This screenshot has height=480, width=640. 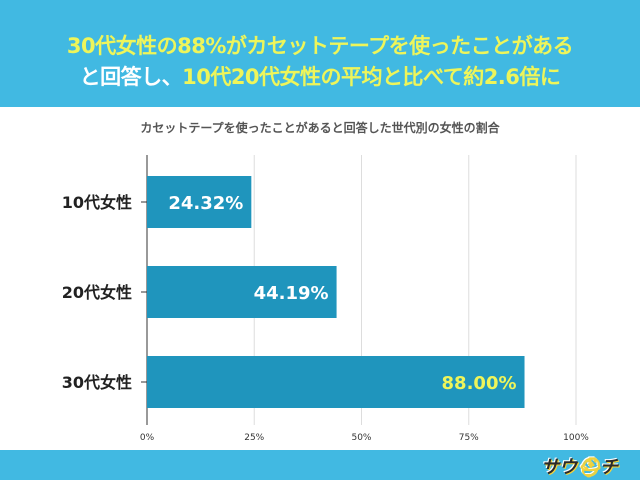 I want to click on category-label: 10代女性, so click(x=97, y=202).